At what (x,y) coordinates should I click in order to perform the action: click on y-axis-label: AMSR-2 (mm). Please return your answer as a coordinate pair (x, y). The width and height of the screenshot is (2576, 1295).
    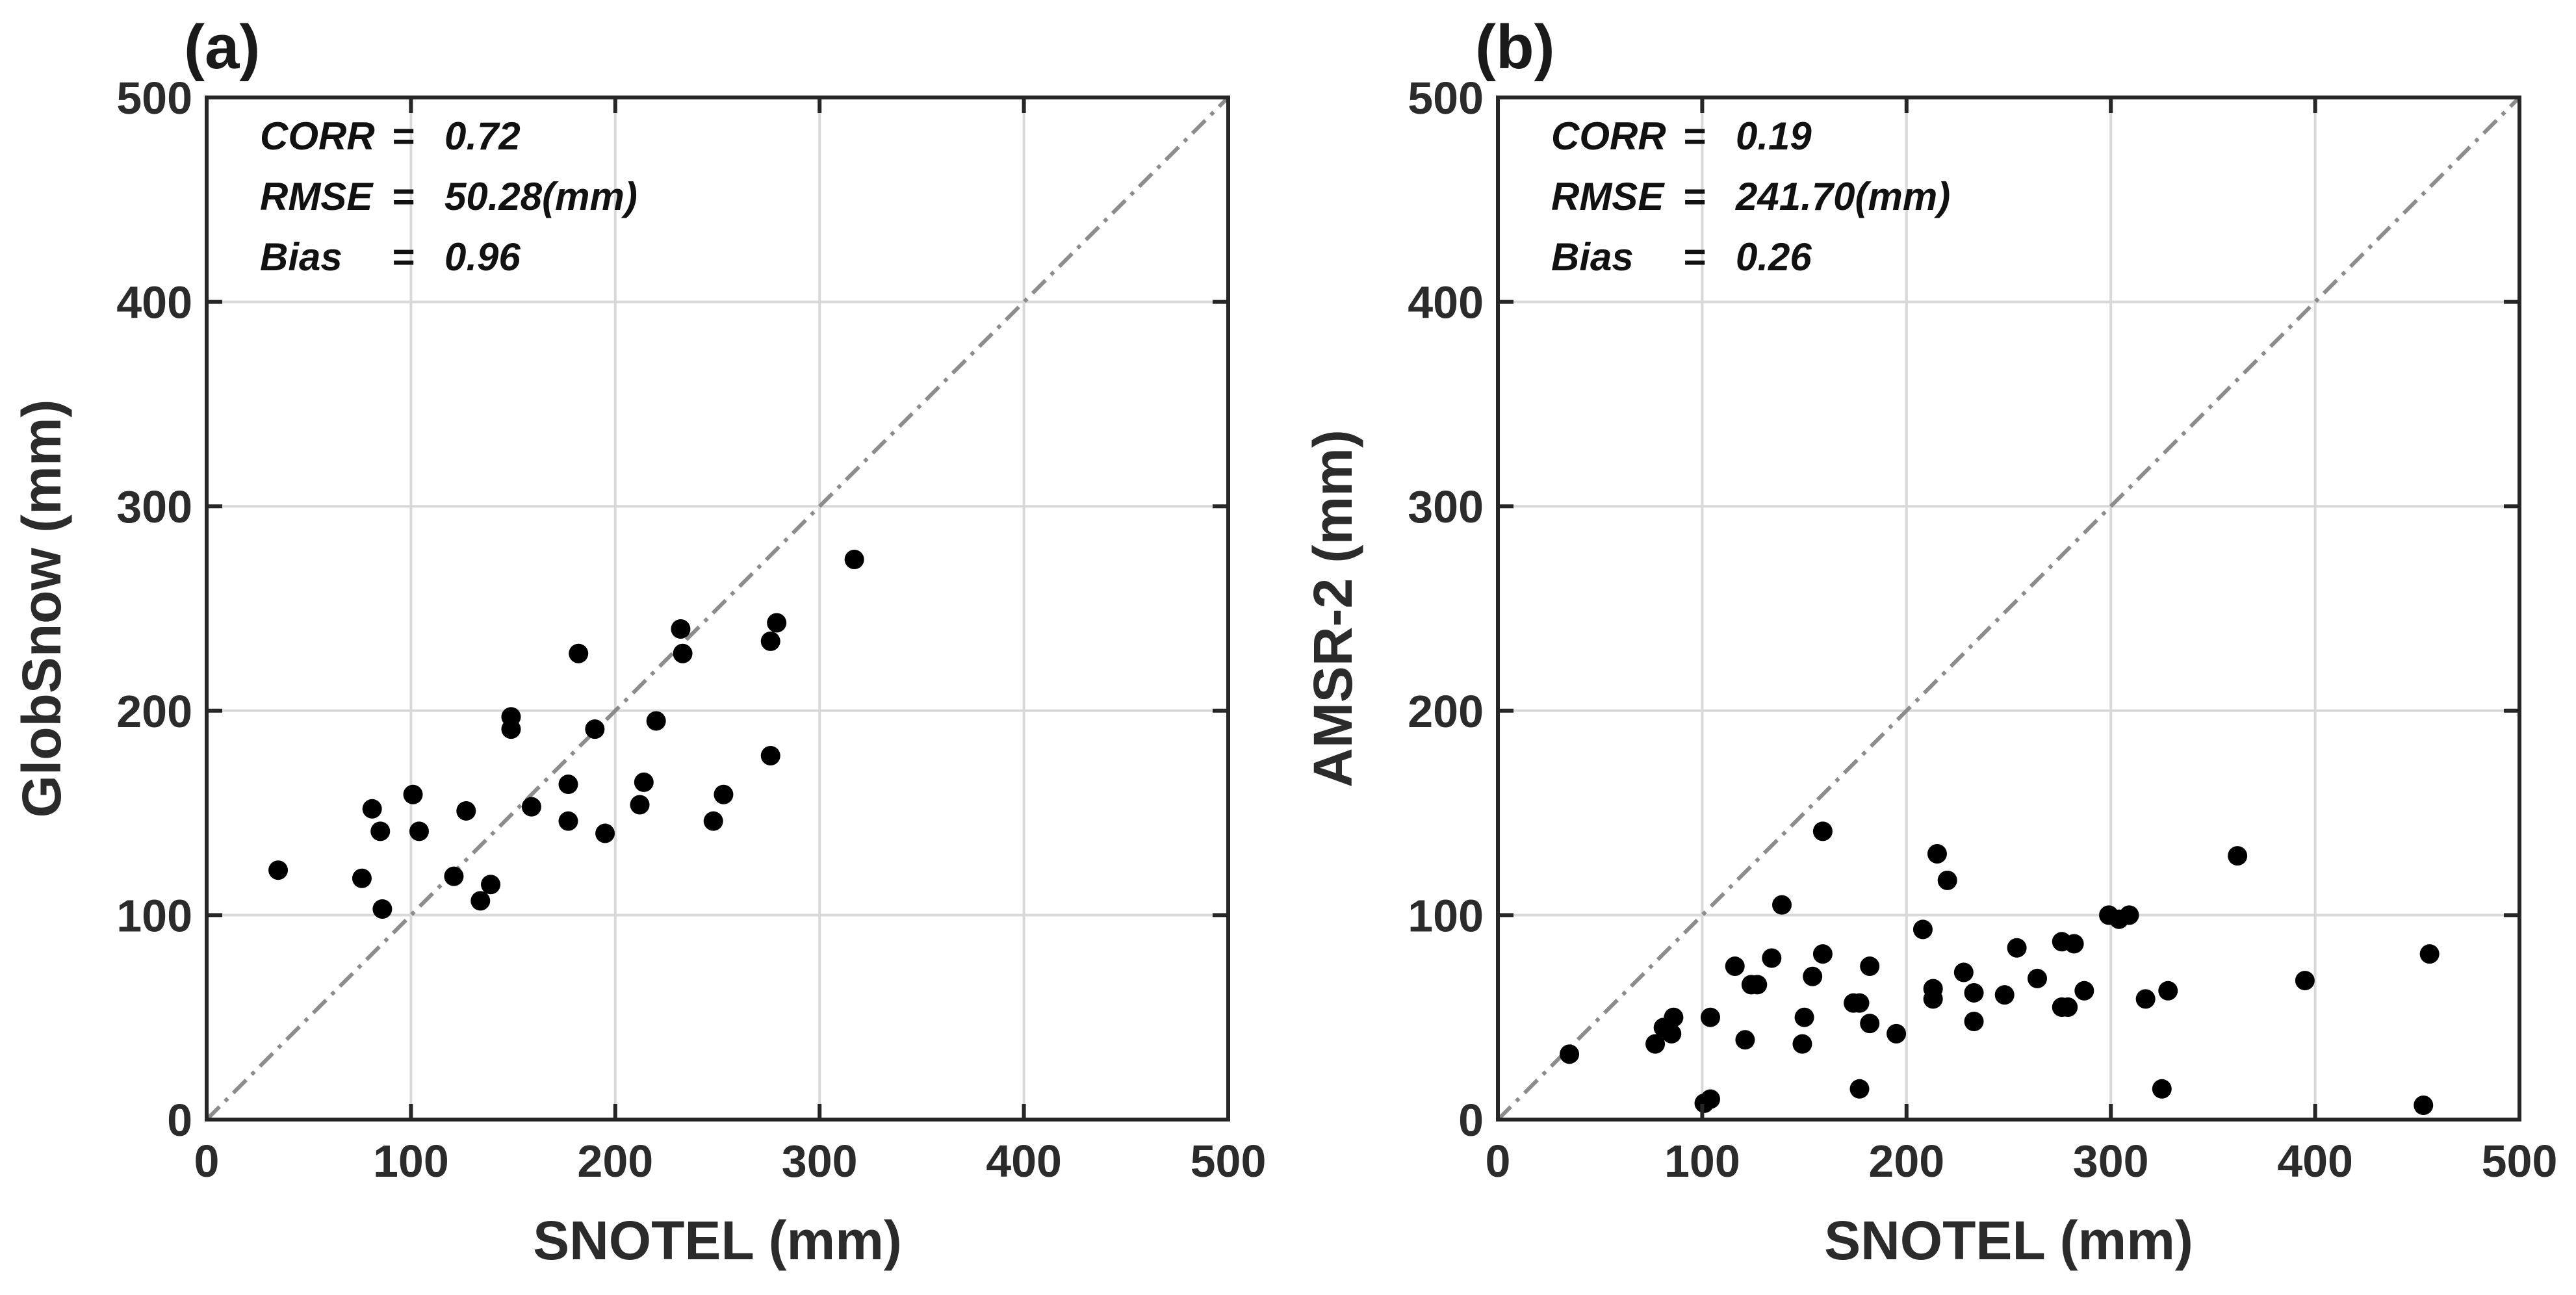
    Looking at the image, I should click on (1332, 609).